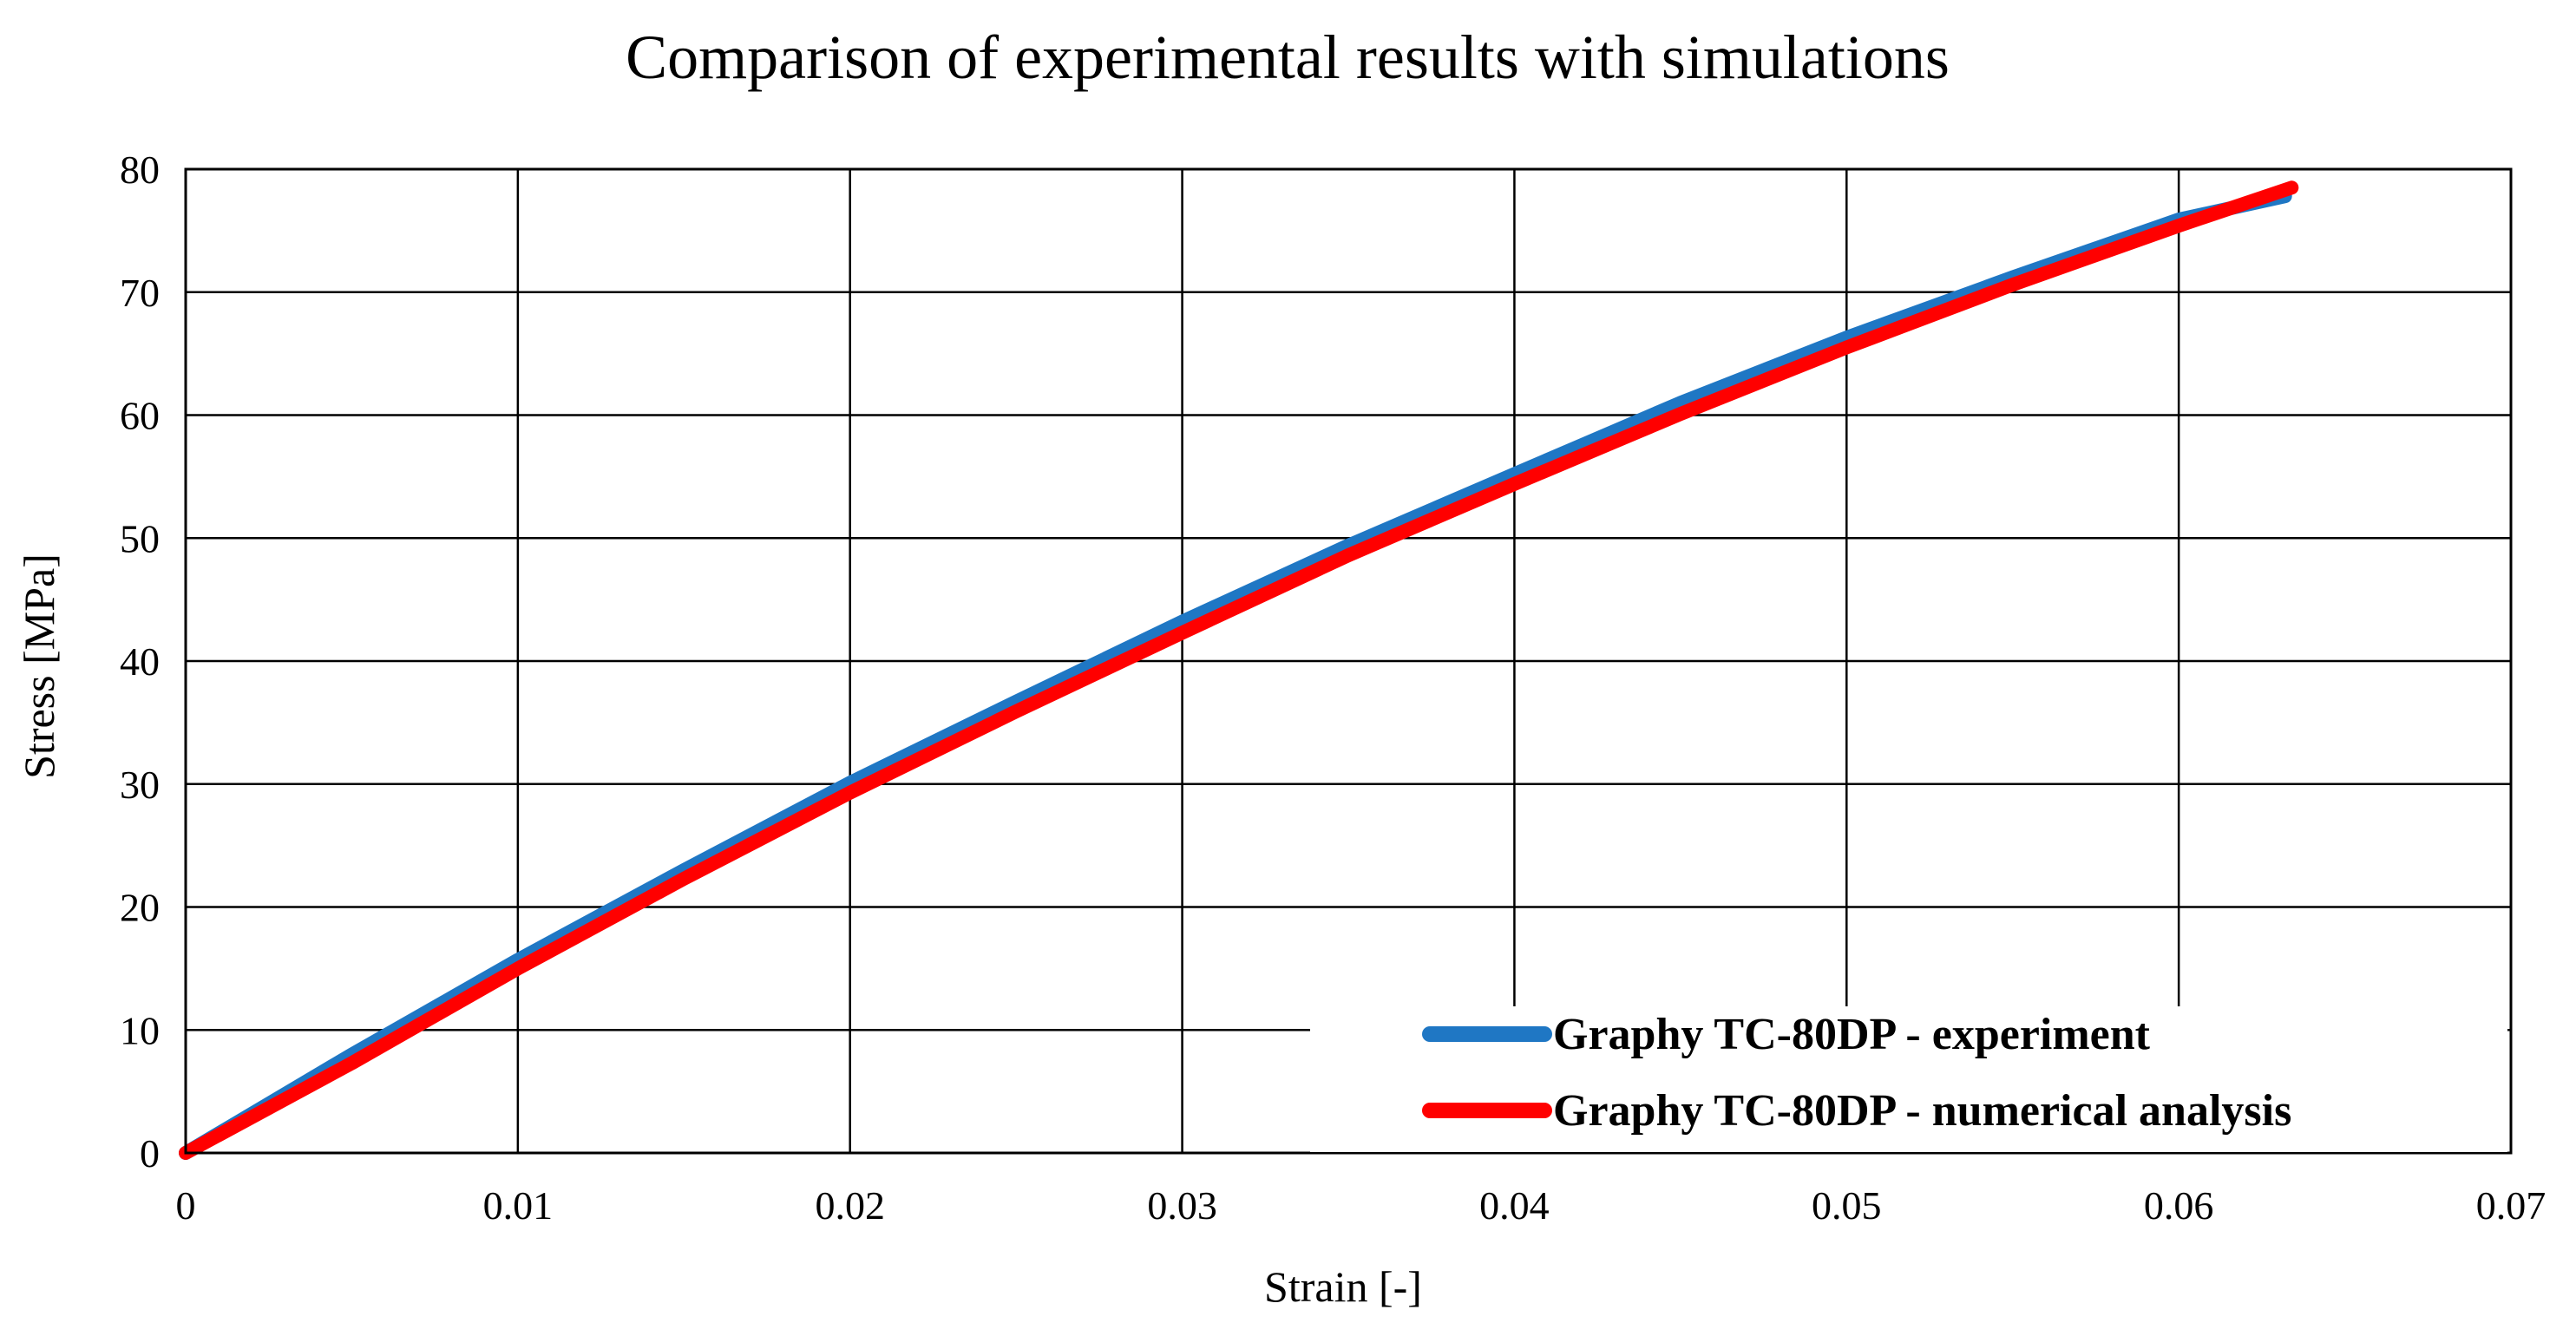  What do you see at coordinates (518, 1205) in the screenshot?
I see `x-tick-label: 0.01` at bounding box center [518, 1205].